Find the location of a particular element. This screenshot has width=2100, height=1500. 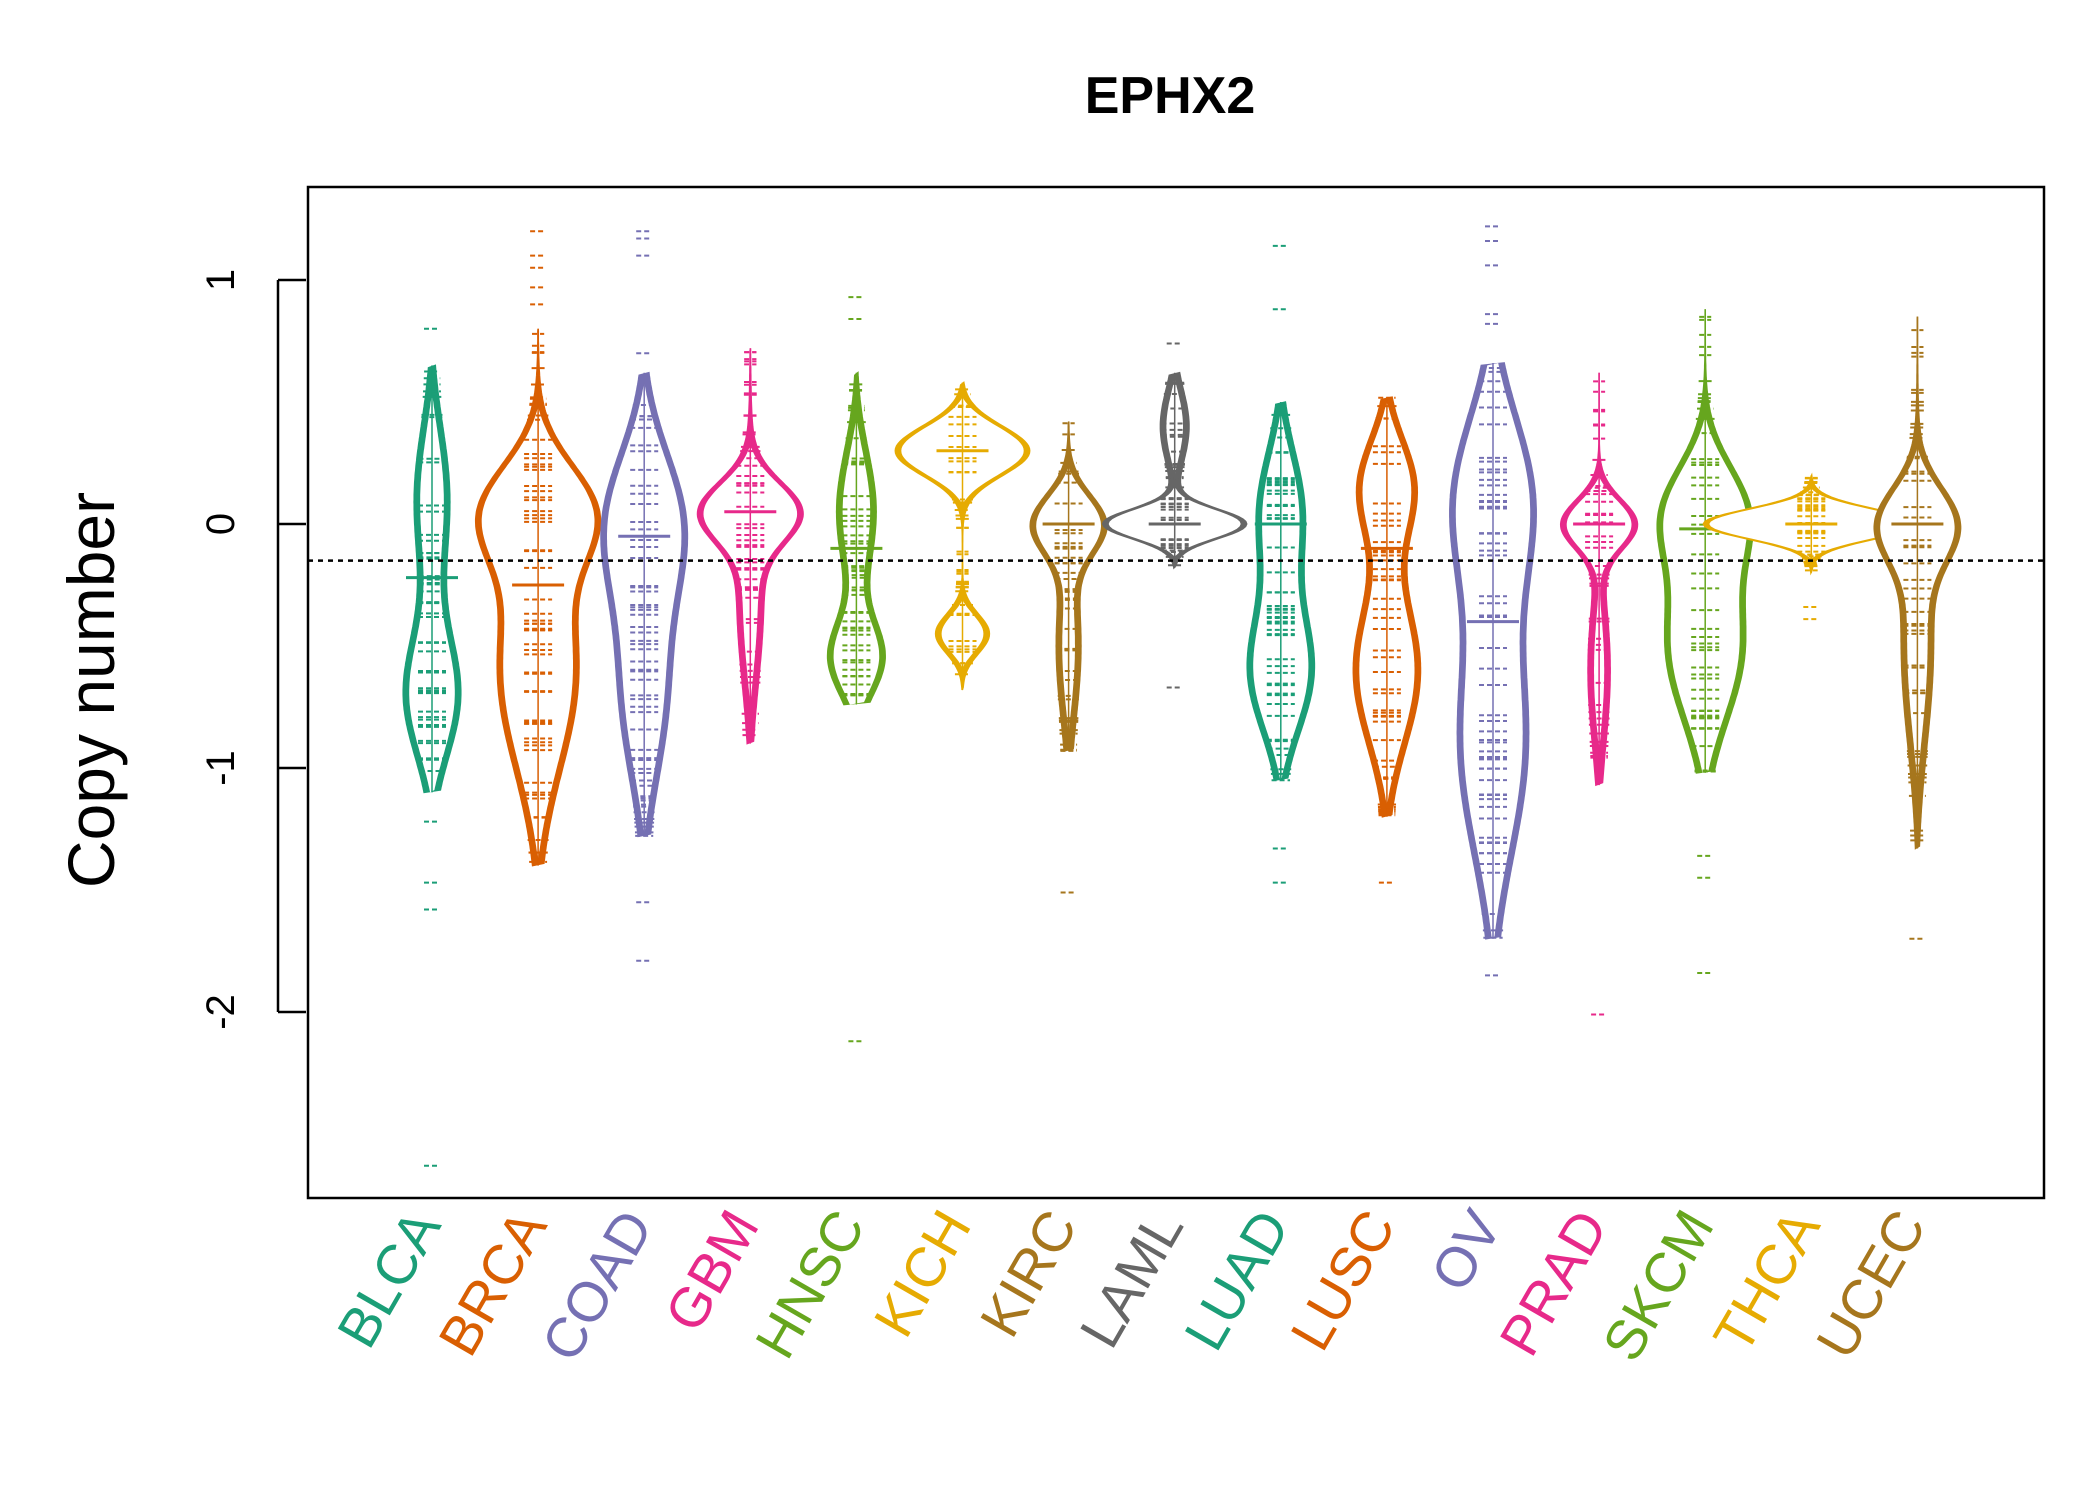

bean-prad is located at coordinates (1599, 694).